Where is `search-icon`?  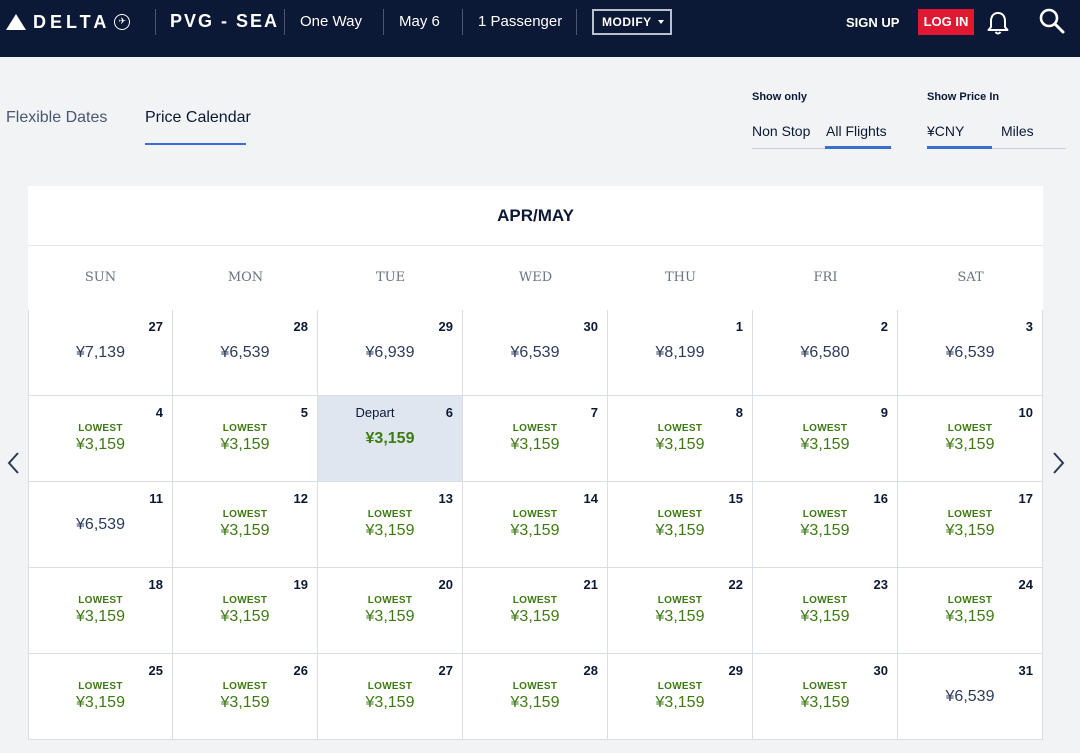
search-icon is located at coordinates (1052, 21).